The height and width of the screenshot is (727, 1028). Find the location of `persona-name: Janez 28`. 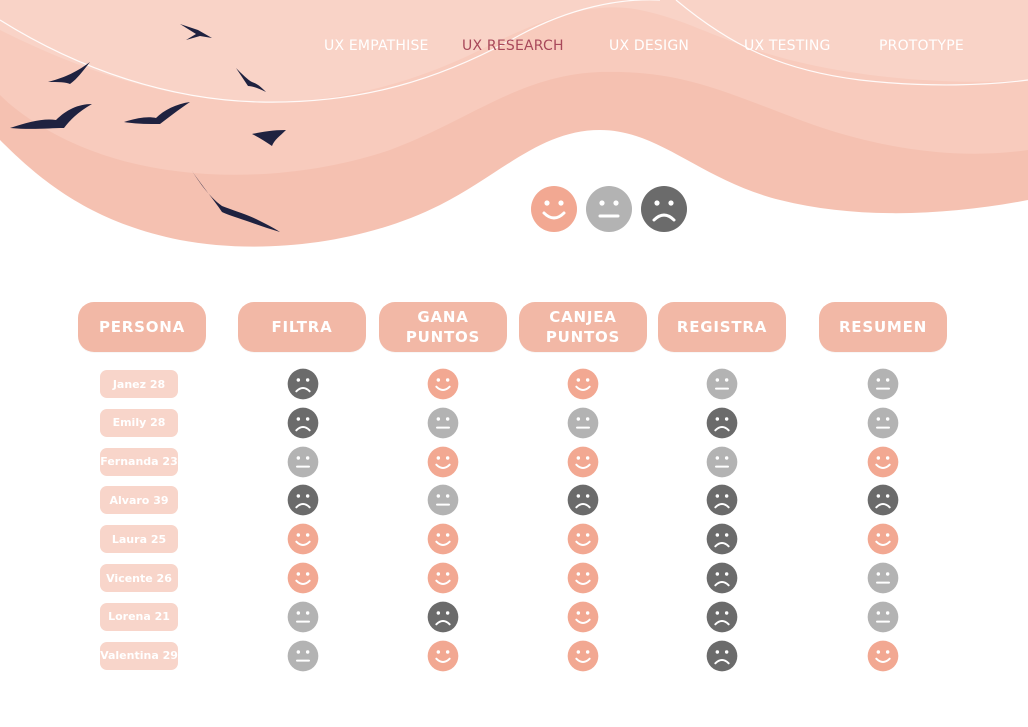

persona-name: Janez 28 is located at coordinates (139, 384).